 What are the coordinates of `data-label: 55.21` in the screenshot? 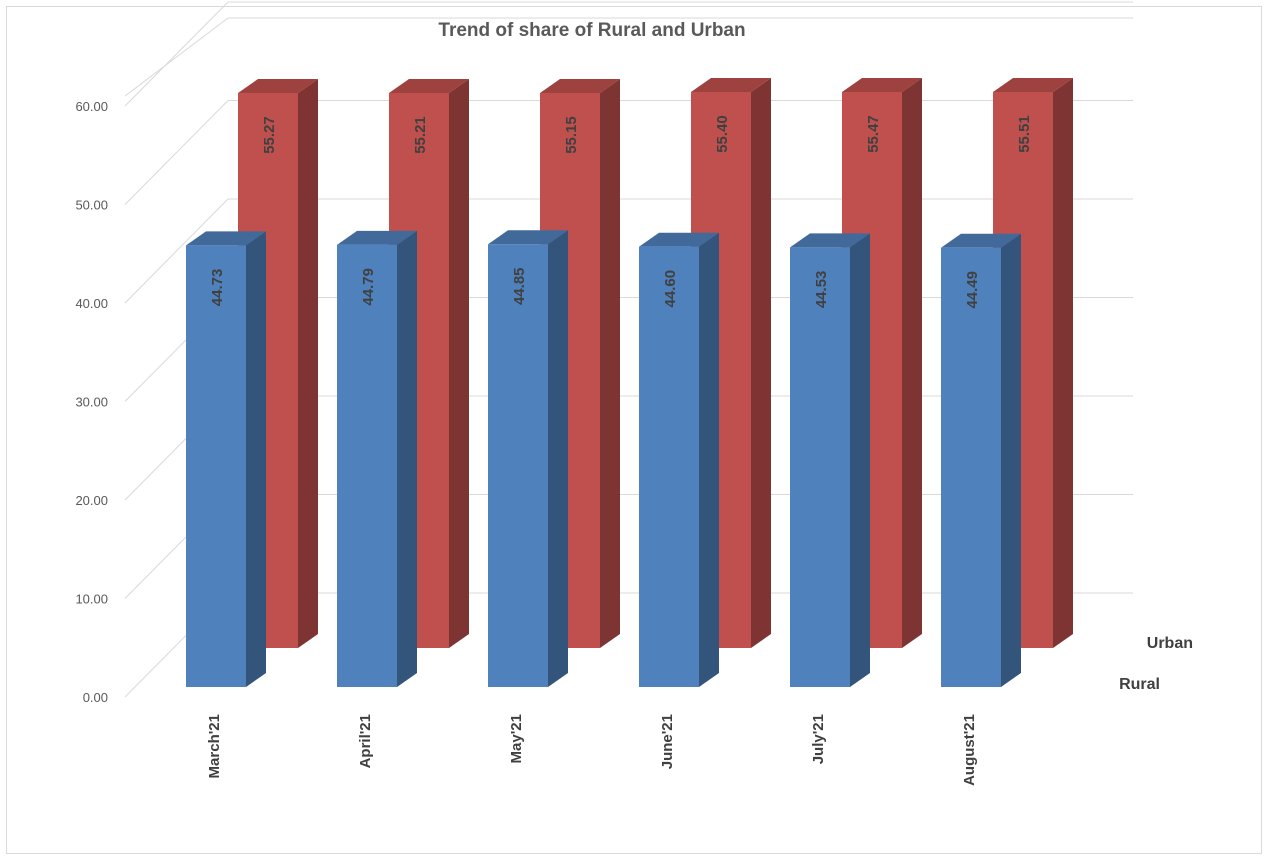 It's located at (420, 135).